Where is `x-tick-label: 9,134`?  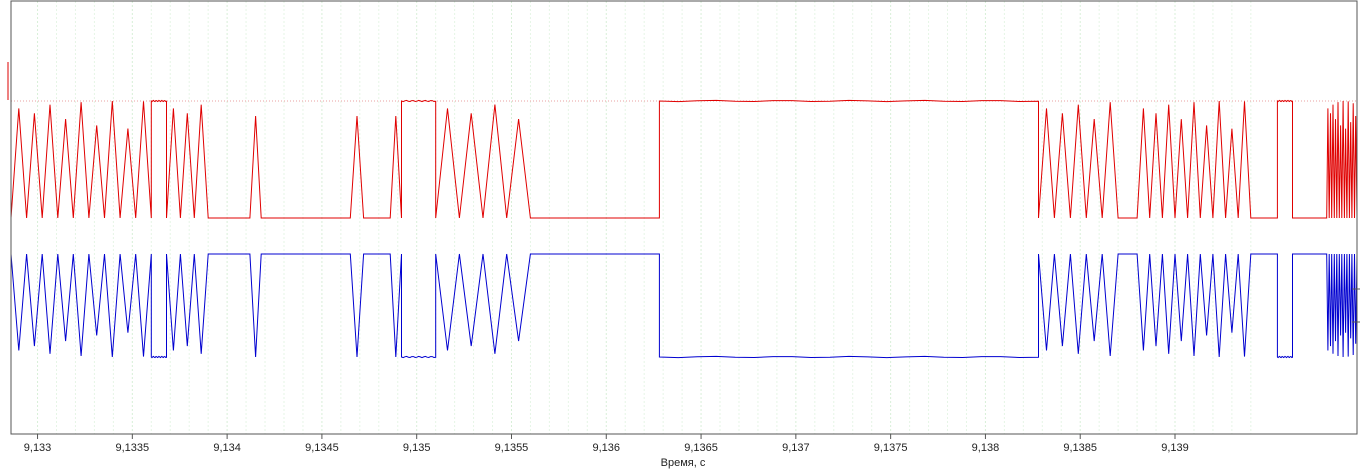 x-tick-label: 9,134 is located at coordinates (227, 448).